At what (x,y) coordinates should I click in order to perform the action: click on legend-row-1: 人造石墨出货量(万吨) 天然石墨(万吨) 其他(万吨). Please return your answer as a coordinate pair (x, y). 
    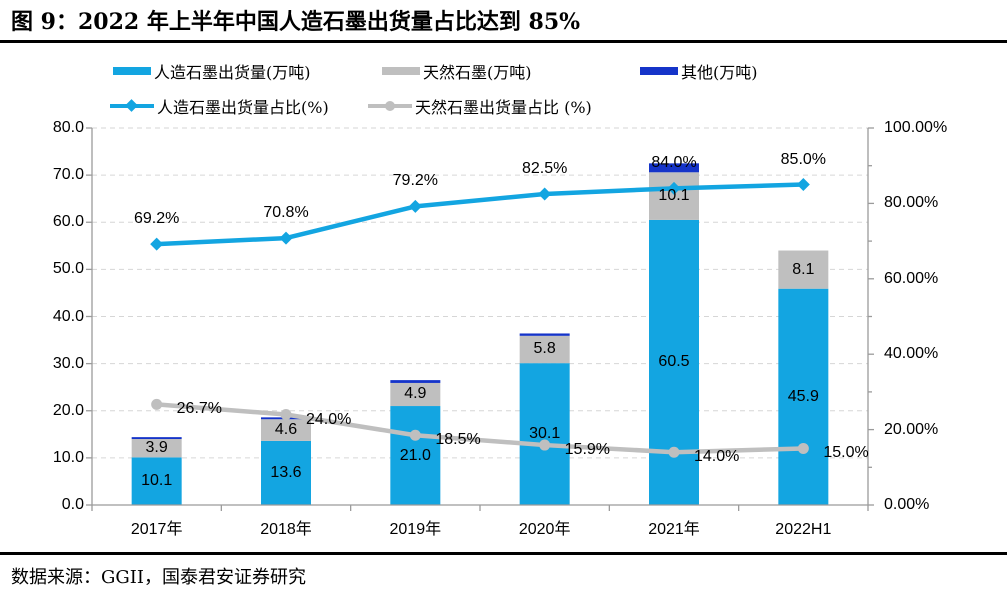
    Looking at the image, I should click on (503, 72).